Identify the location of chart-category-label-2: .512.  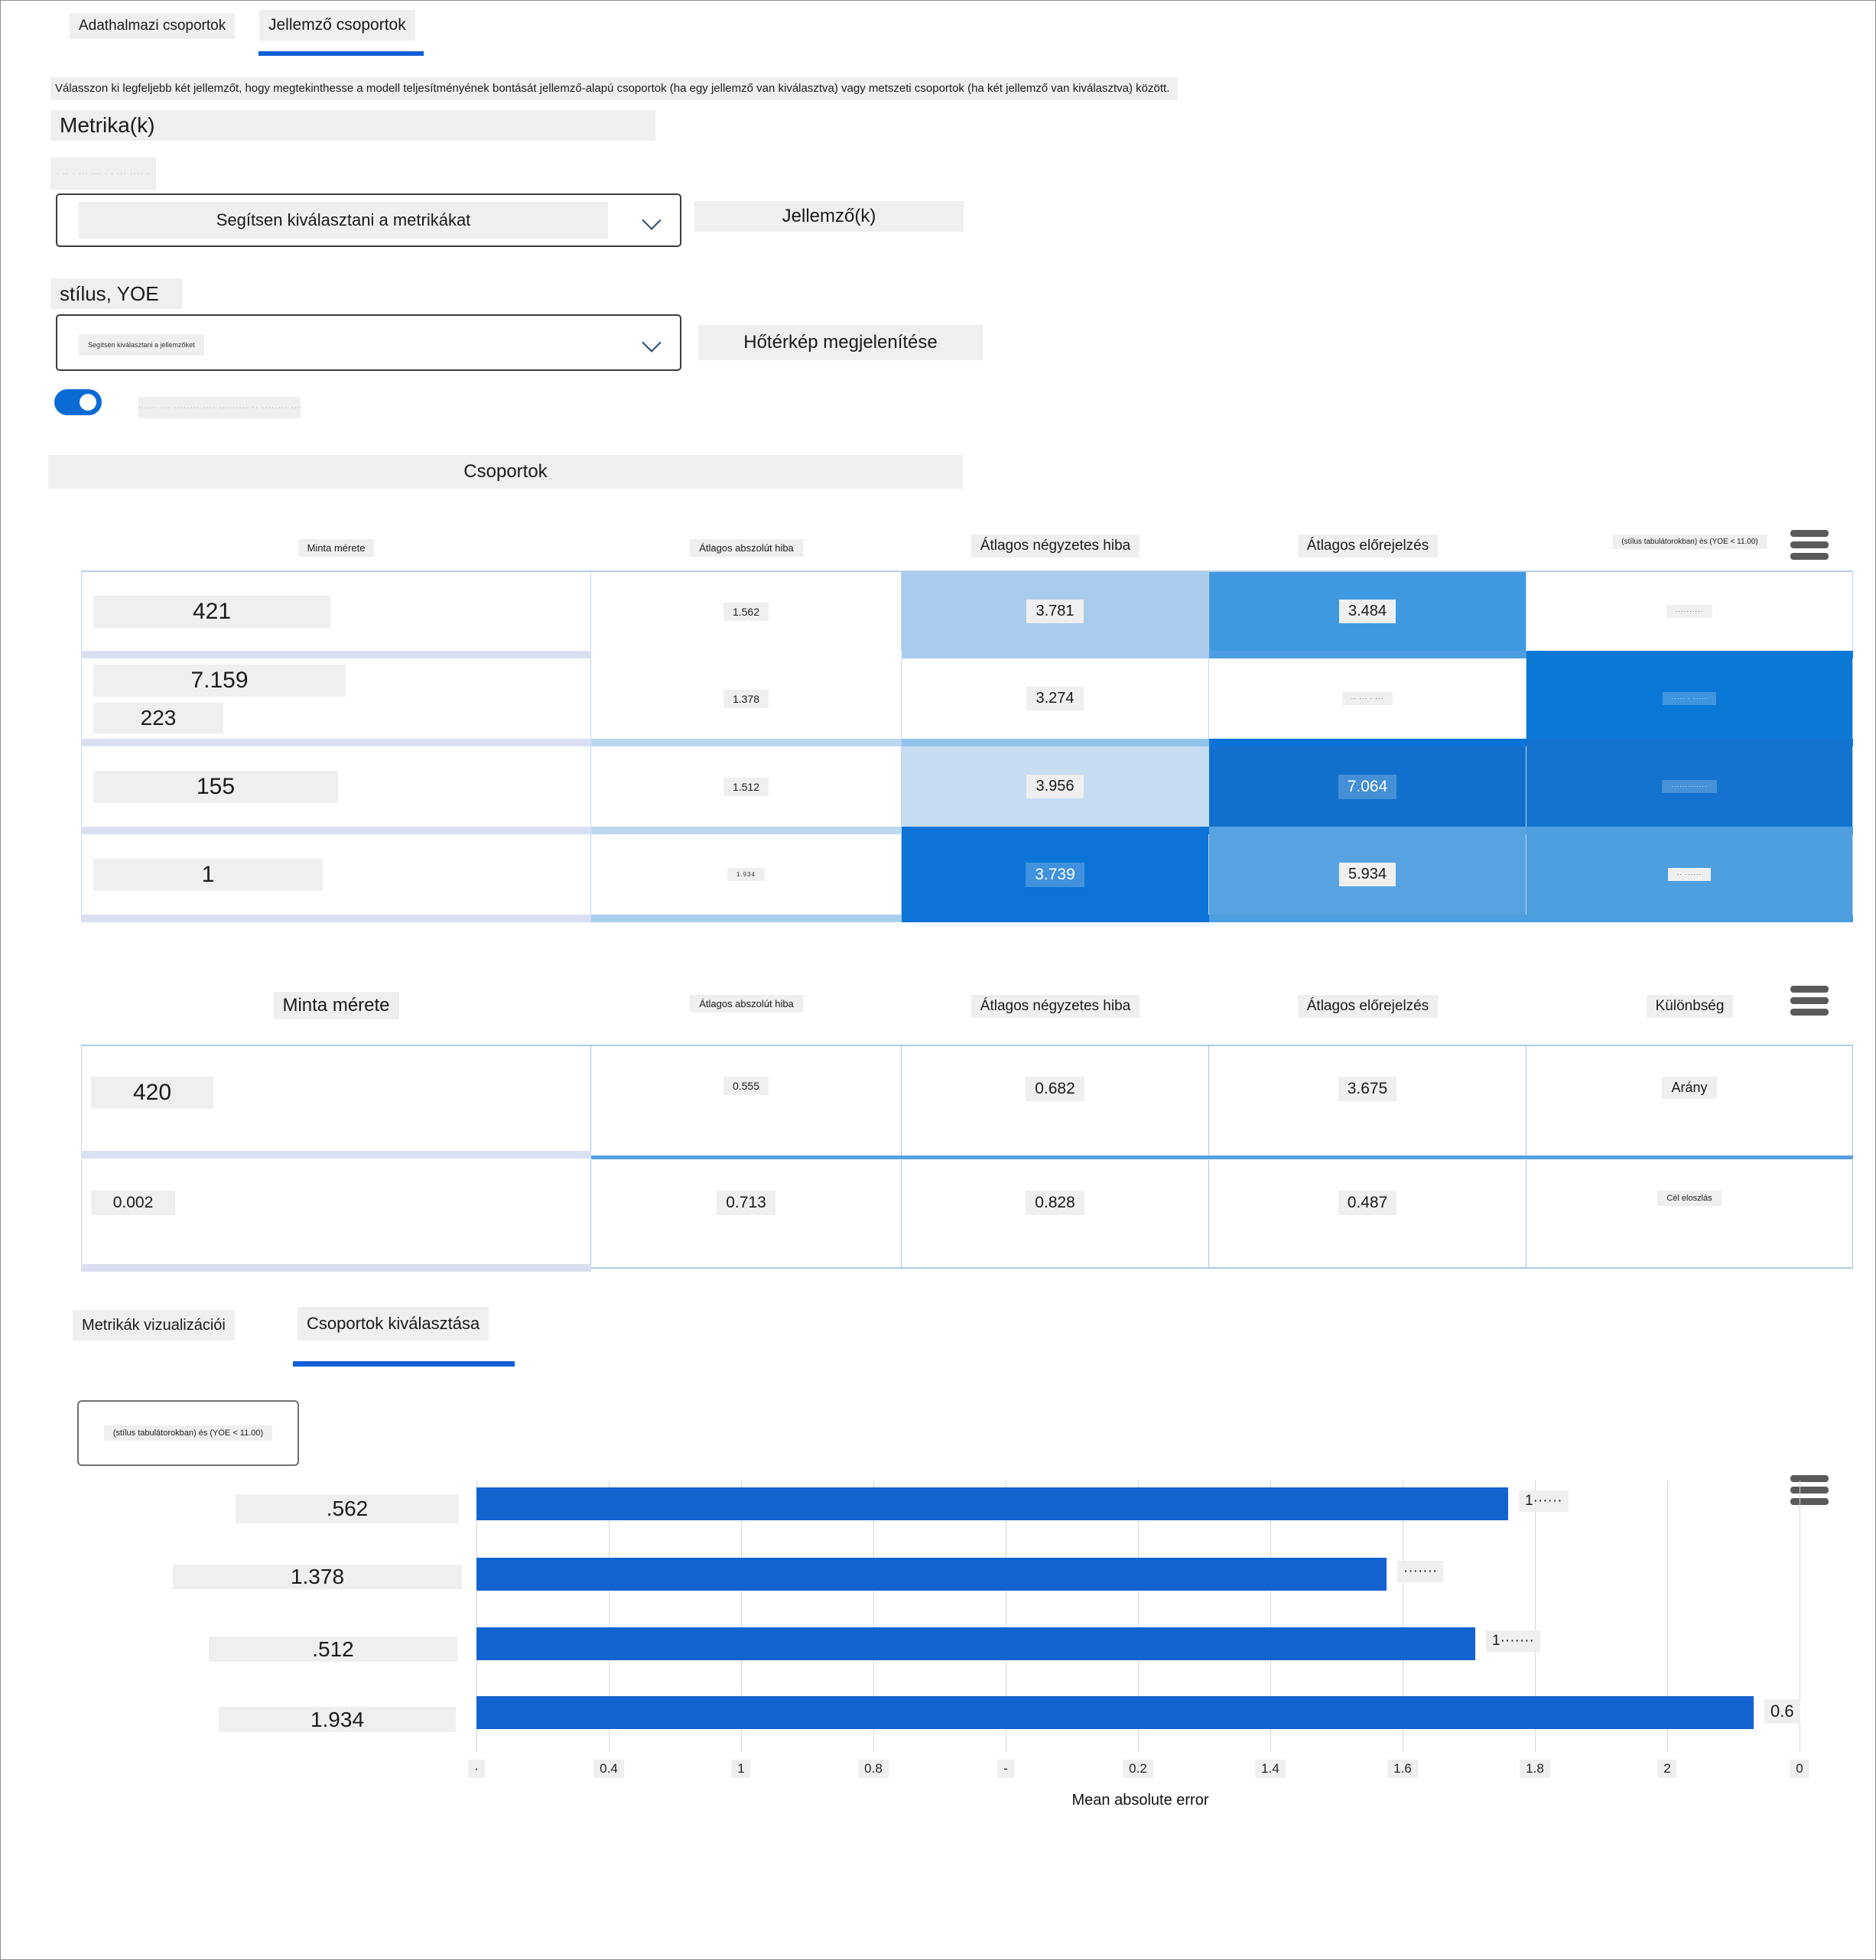
(333, 1649).